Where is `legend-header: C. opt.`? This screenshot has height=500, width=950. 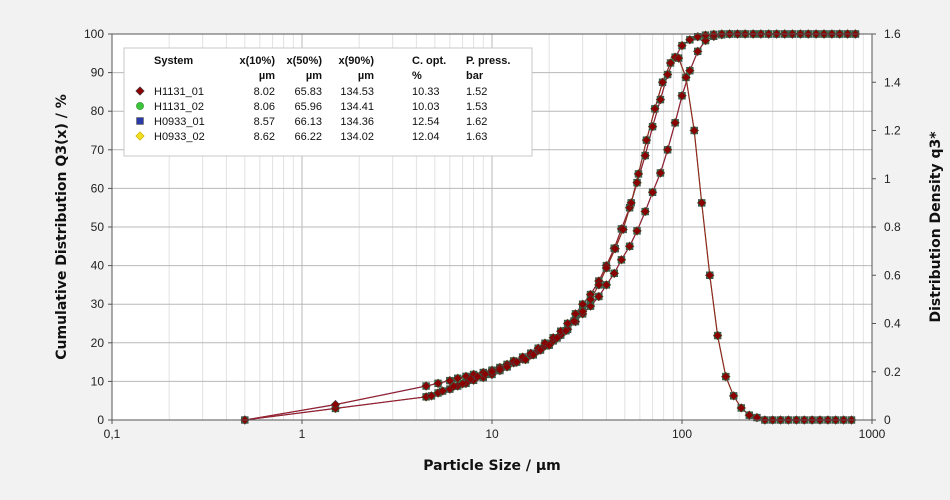 legend-header: C. opt. is located at coordinates (429, 61).